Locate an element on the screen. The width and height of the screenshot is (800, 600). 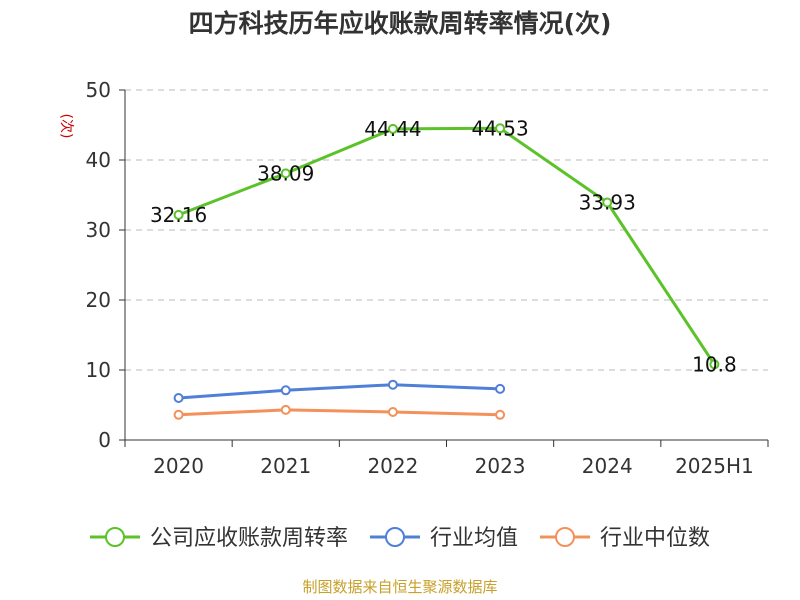
x-tick-label: 2025H1 is located at coordinates (714, 466).